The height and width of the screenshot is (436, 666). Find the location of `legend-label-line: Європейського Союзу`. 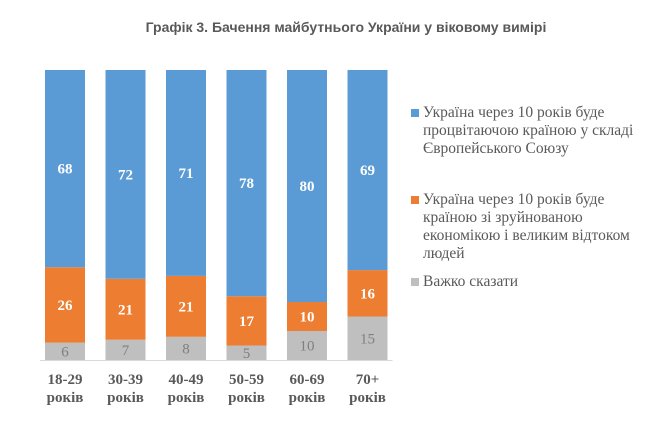

legend-label-line: Європейського Союзу is located at coordinates (496, 148).